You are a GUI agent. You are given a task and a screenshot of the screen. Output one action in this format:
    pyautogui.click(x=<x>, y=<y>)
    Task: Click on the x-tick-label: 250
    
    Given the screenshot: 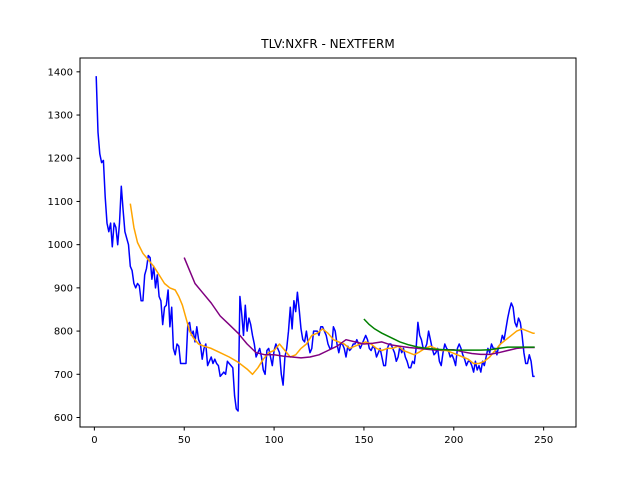 What is the action you would take?
    pyautogui.click(x=543, y=440)
    